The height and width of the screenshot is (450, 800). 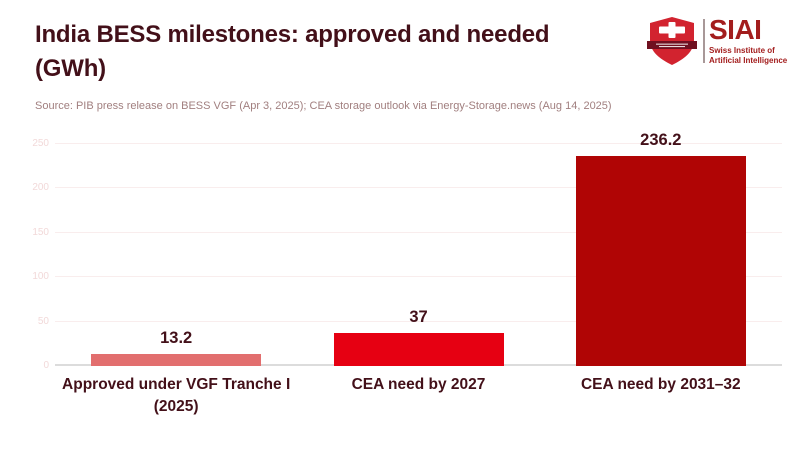 What do you see at coordinates (748, 60) in the screenshot?
I see `logo-subtitle-line2: Artificial Intelligence` at bounding box center [748, 60].